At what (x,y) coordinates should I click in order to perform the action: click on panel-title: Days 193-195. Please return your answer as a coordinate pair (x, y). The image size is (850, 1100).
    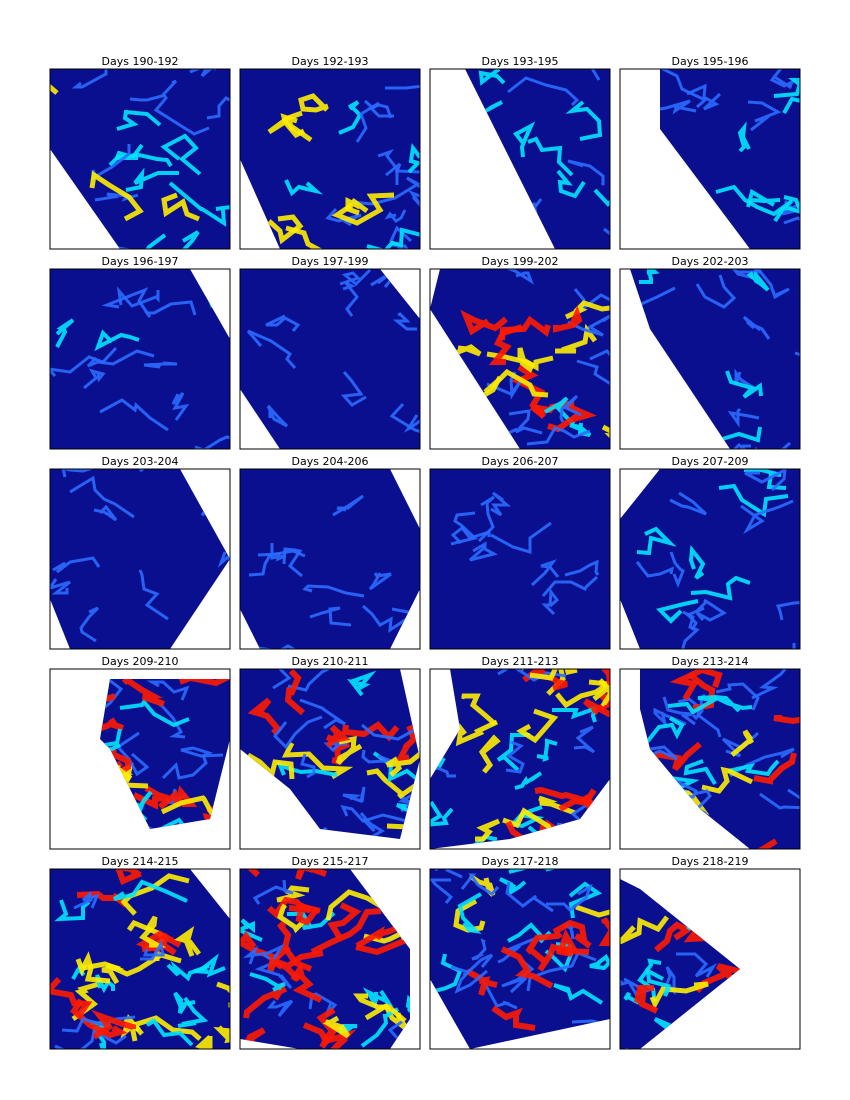
    Looking at the image, I should click on (520, 61).